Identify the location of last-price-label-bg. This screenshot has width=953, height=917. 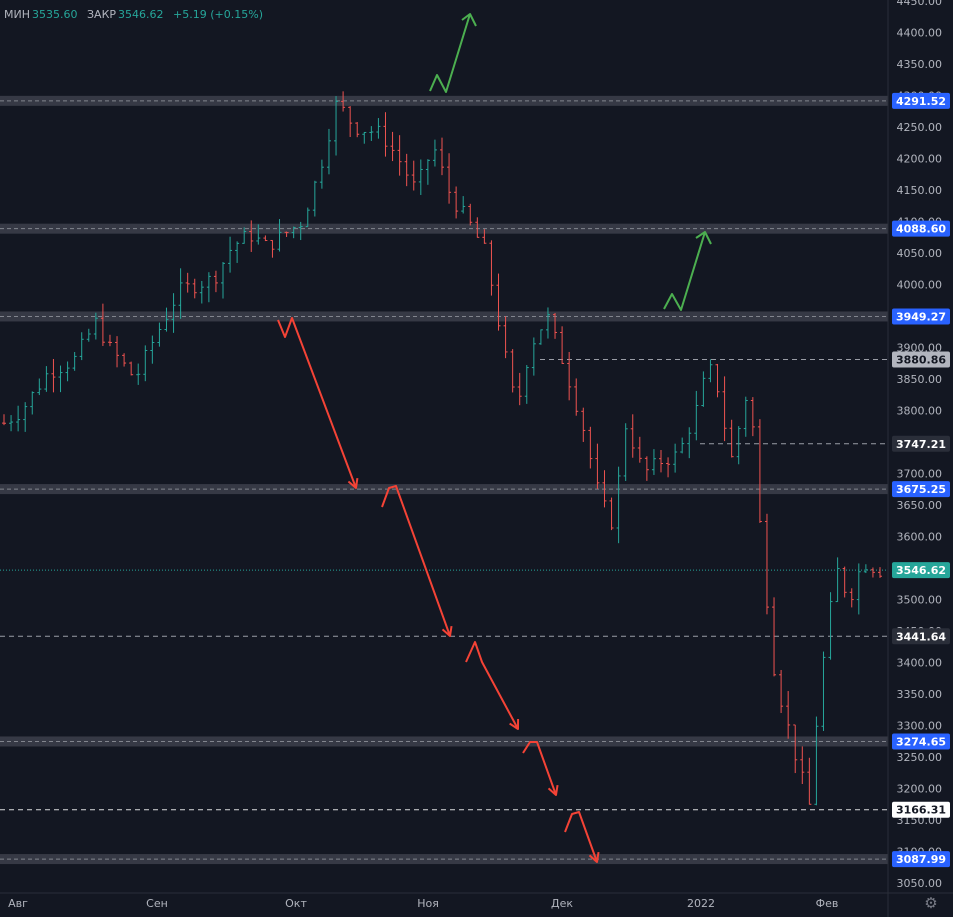
(921, 570).